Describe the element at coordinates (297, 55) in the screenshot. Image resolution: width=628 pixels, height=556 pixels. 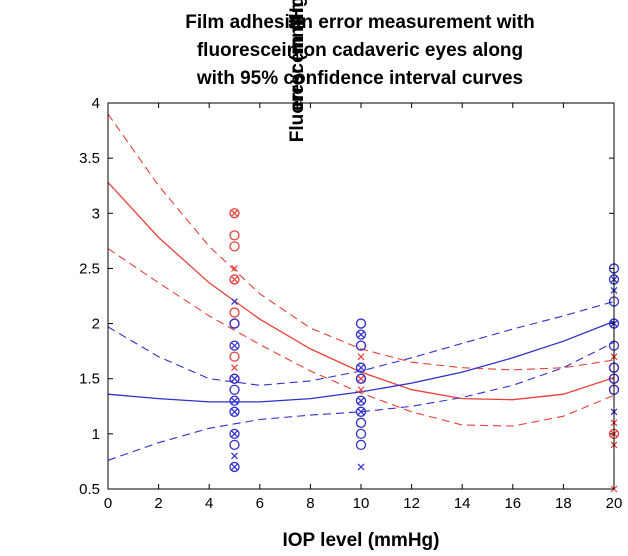
I see `y-axis-label-line-2: error (mmHg)` at that location.